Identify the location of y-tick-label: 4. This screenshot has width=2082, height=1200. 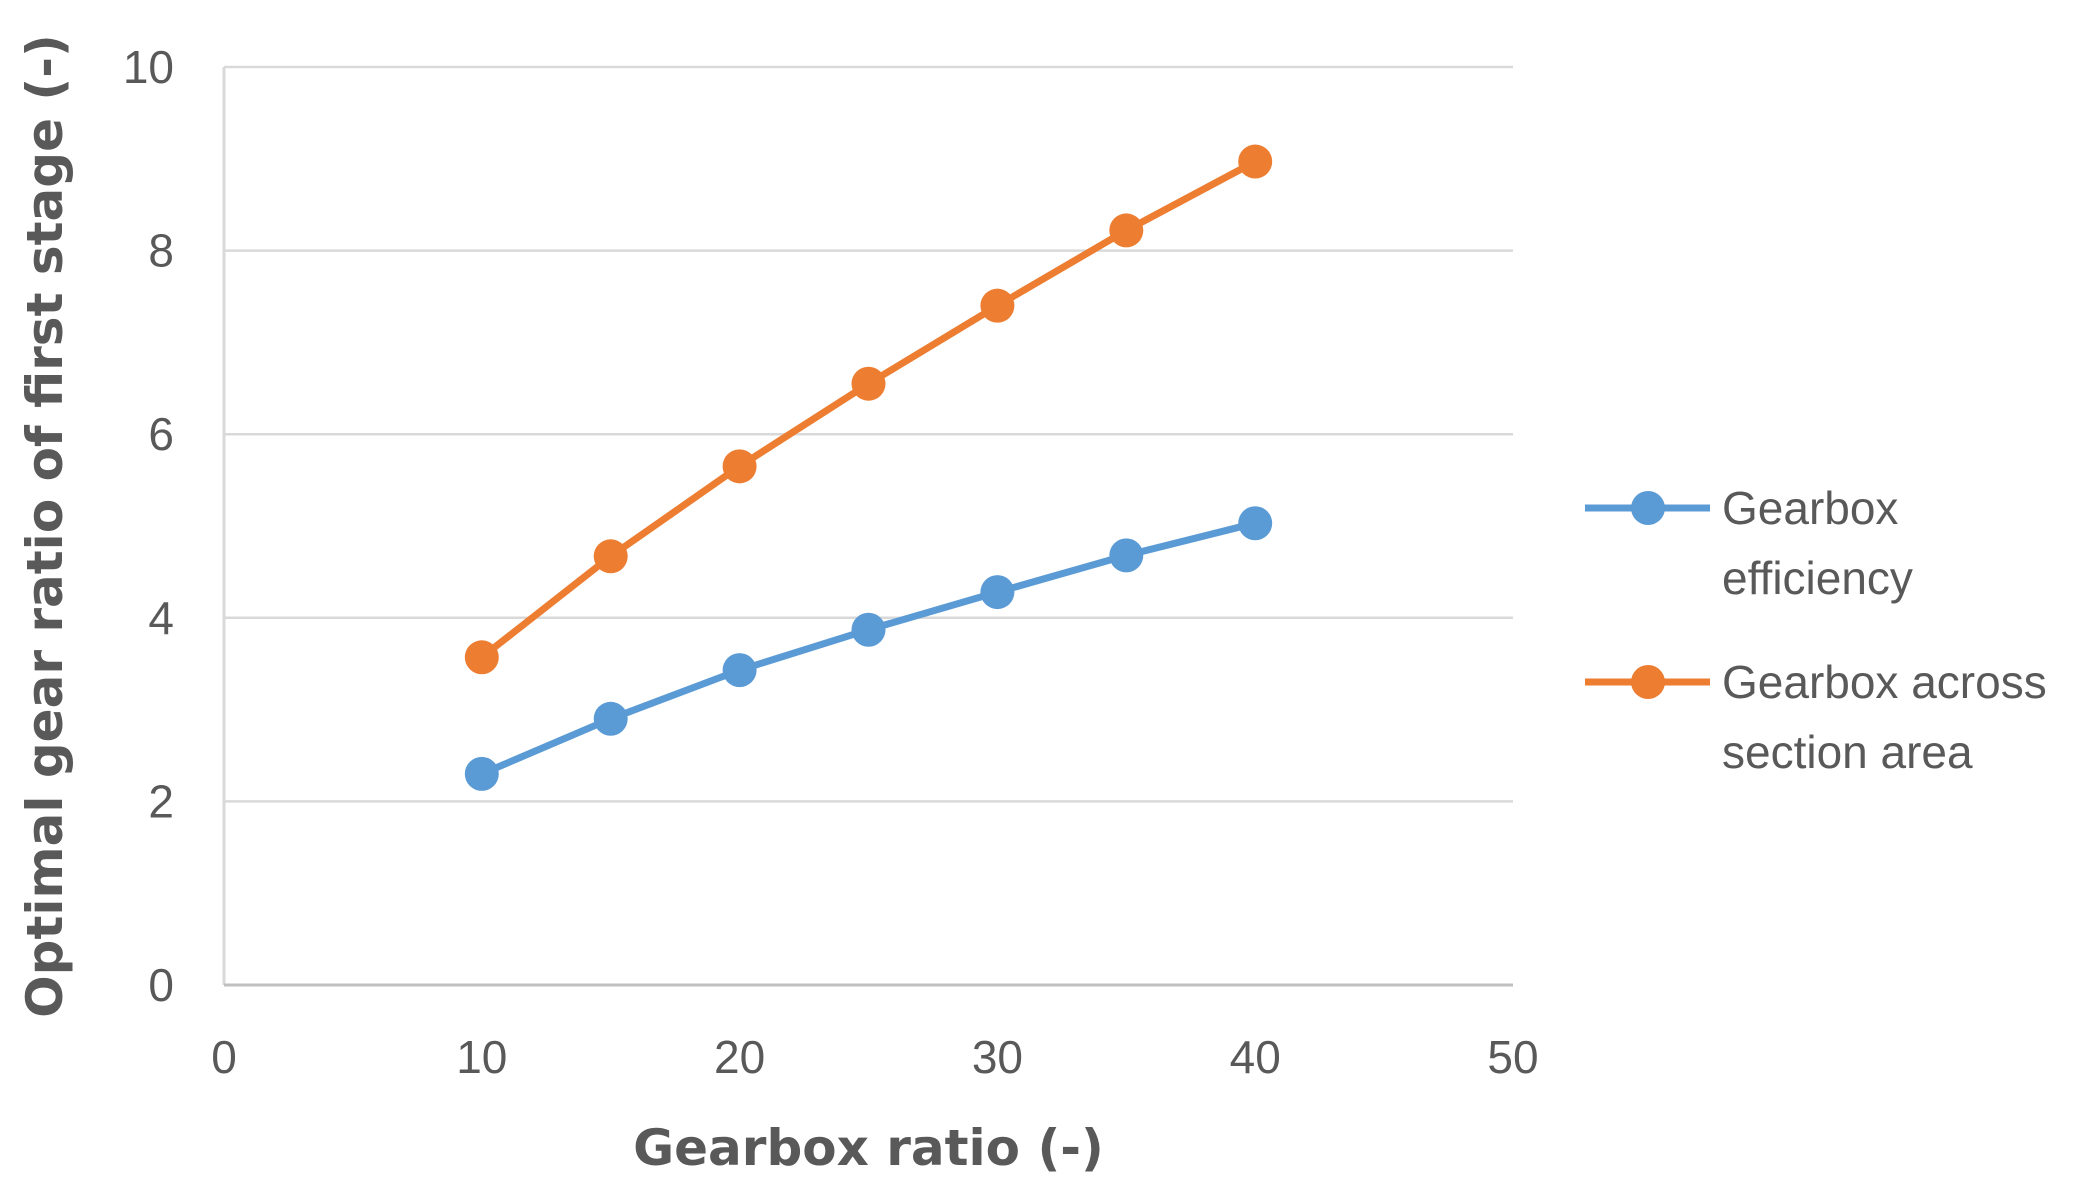
(161, 618).